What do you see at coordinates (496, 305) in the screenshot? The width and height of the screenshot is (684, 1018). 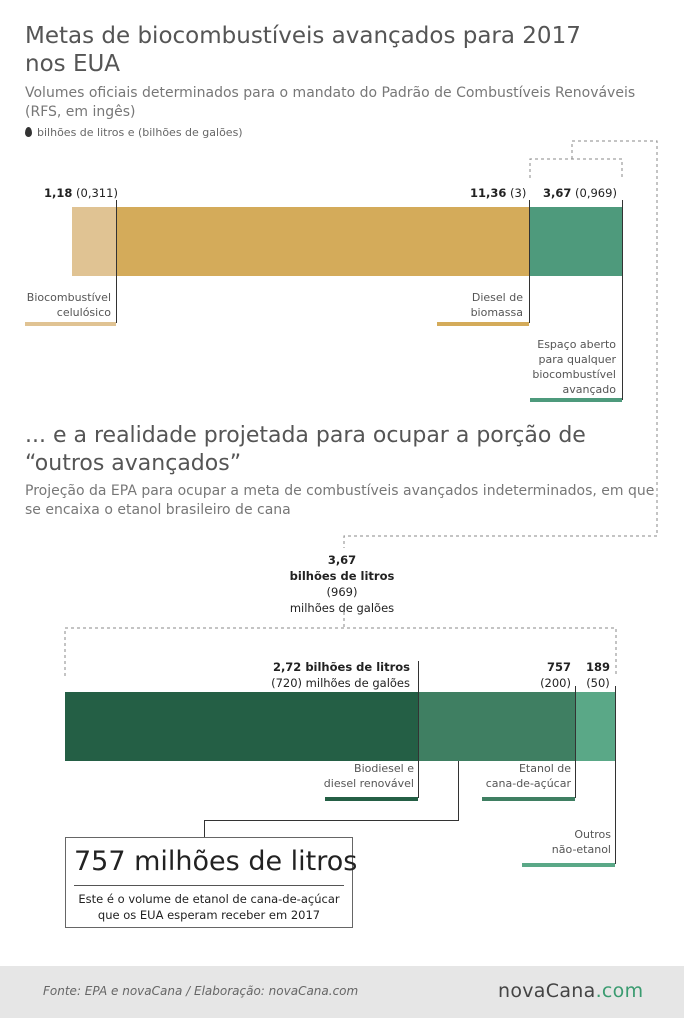 I see `biomass-label: Diesel de biomassa` at bounding box center [496, 305].